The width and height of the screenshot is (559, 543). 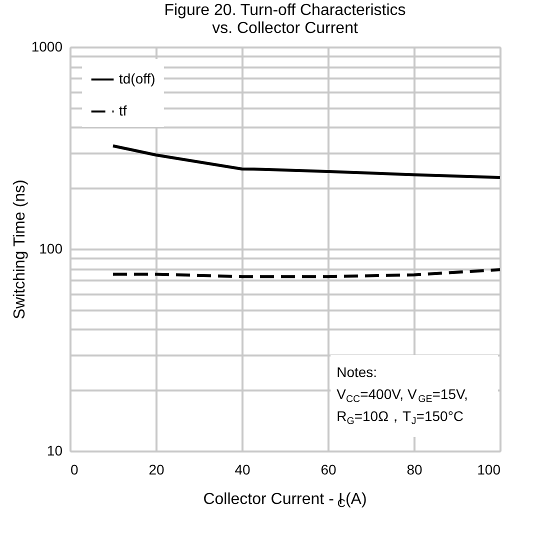 I want to click on x-tick-label: 20, so click(x=156, y=470).